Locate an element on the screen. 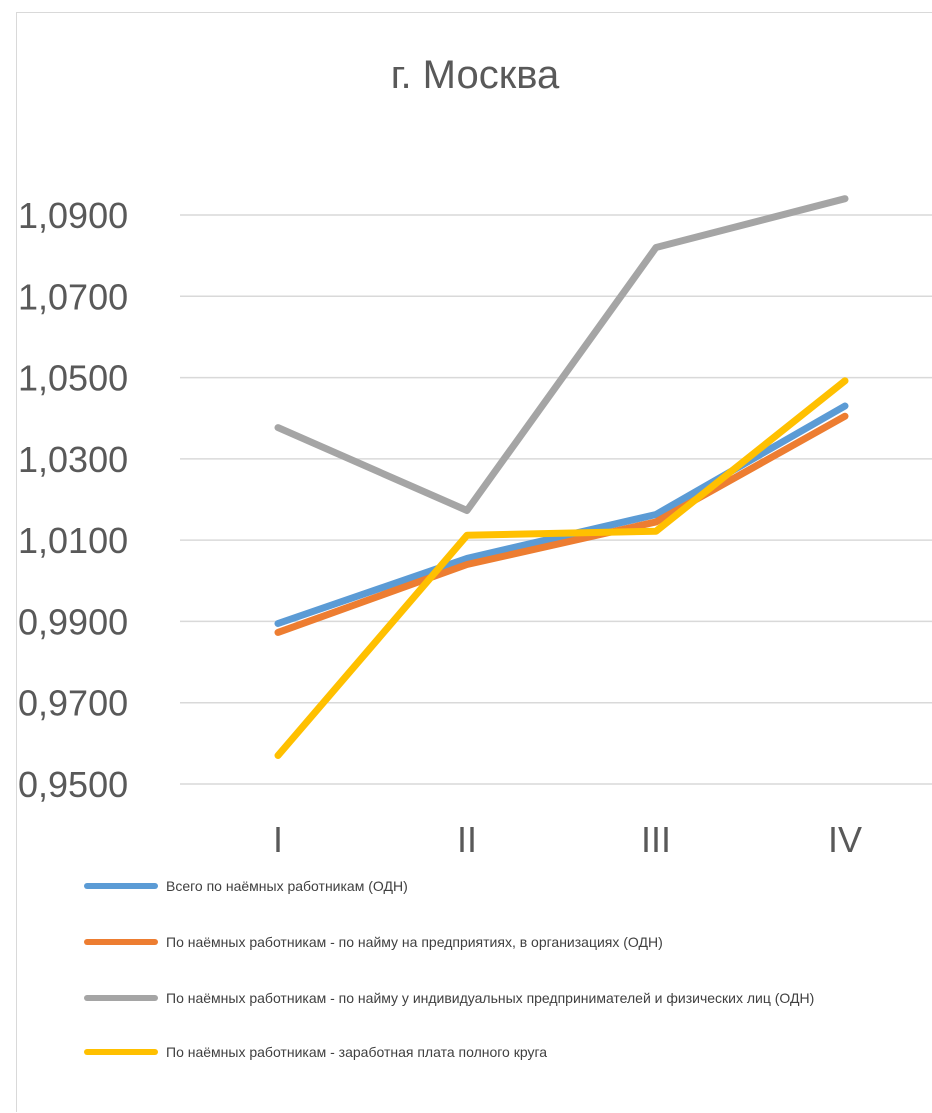 This screenshot has width=932, height=1113. x-tick-label: II is located at coordinates (467, 839).